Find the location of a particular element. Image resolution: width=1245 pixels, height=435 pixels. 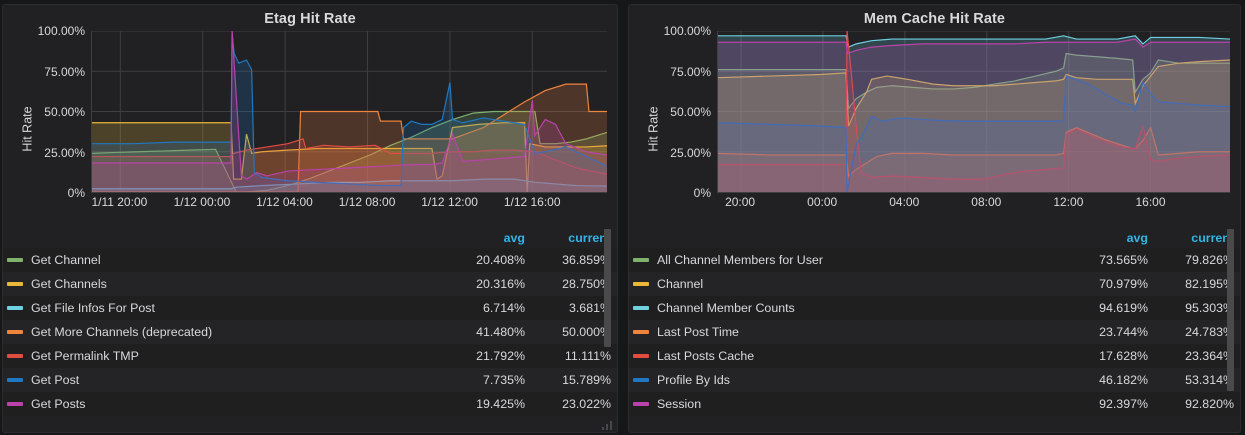

legend-row: Get Channel 20.408% 36.859% is located at coordinates (310, 260).